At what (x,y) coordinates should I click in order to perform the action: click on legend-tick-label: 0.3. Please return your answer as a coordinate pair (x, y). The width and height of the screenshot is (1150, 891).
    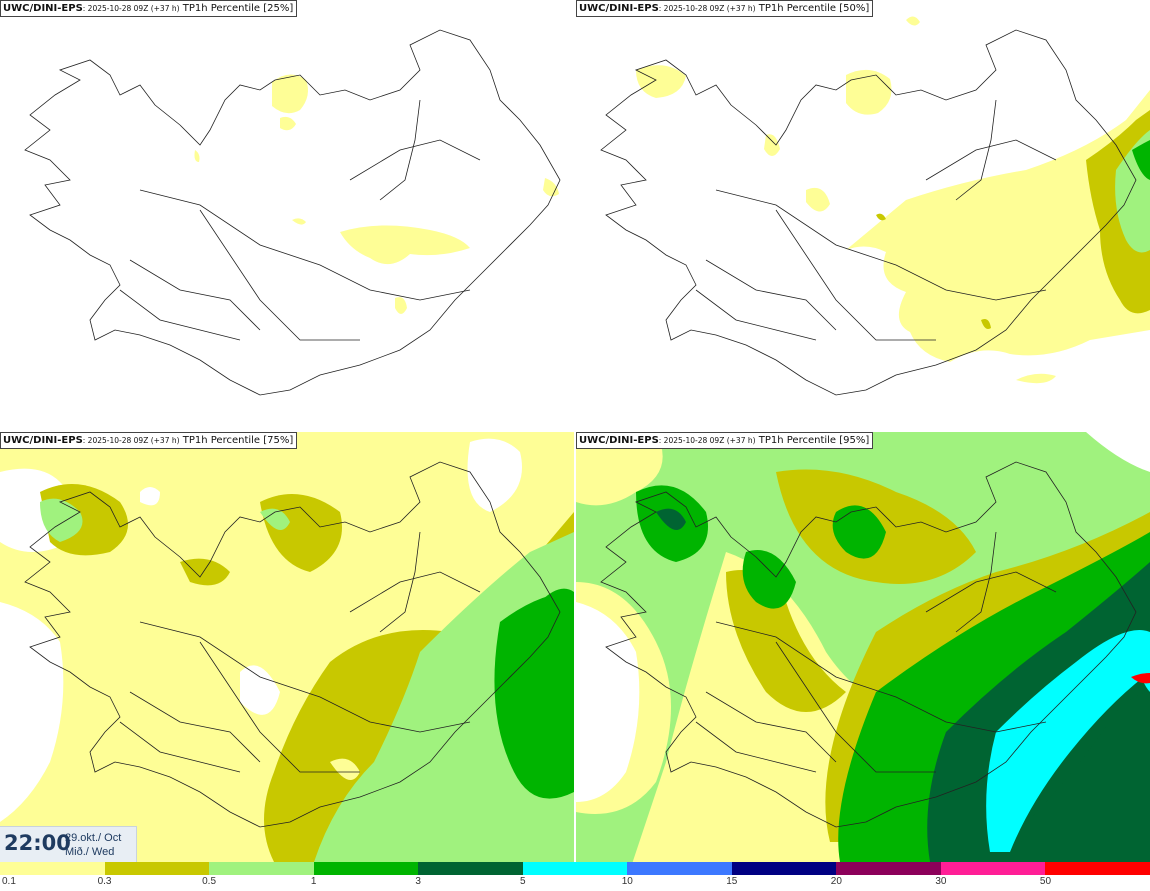
    Looking at the image, I should click on (104, 881).